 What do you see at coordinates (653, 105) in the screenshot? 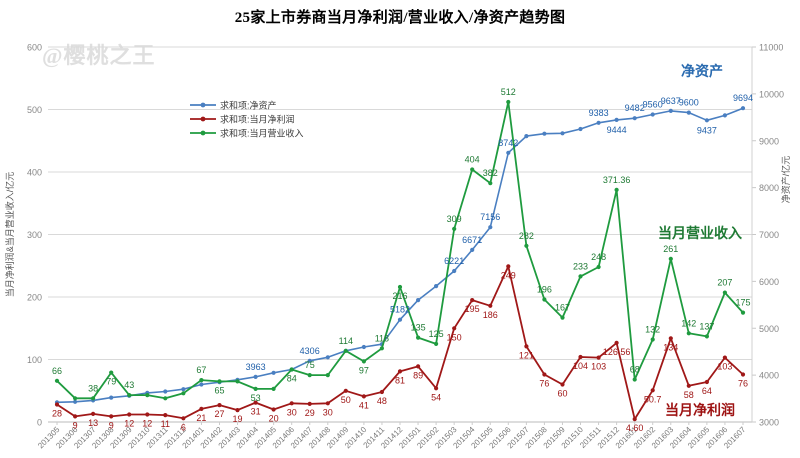
I see `data-label: 9560` at bounding box center [653, 105].